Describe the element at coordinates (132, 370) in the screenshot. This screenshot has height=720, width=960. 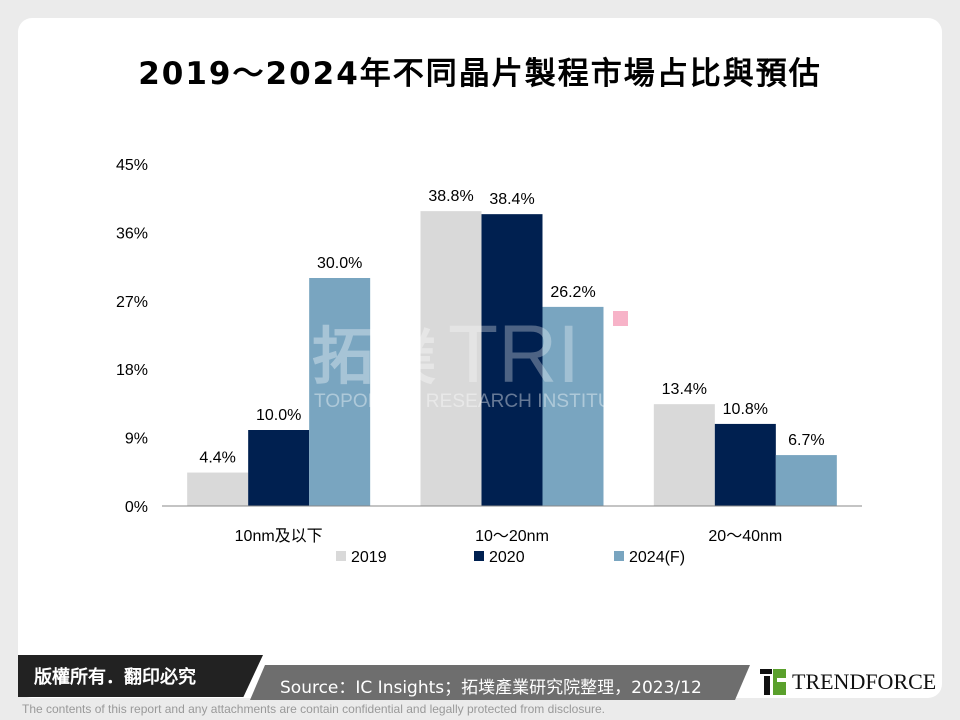
I see `y-tick-label: 18%` at that location.